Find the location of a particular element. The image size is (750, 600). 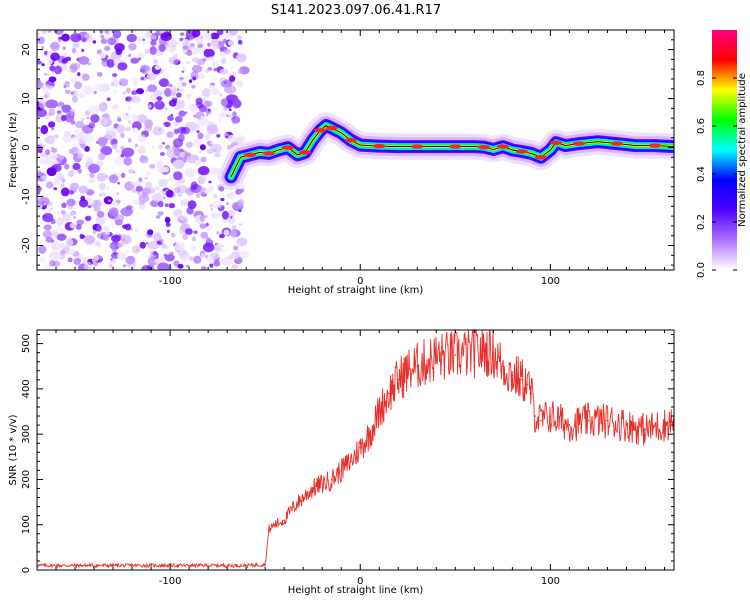

spectrogram-x-tick-label: -100 is located at coordinates (170, 281).